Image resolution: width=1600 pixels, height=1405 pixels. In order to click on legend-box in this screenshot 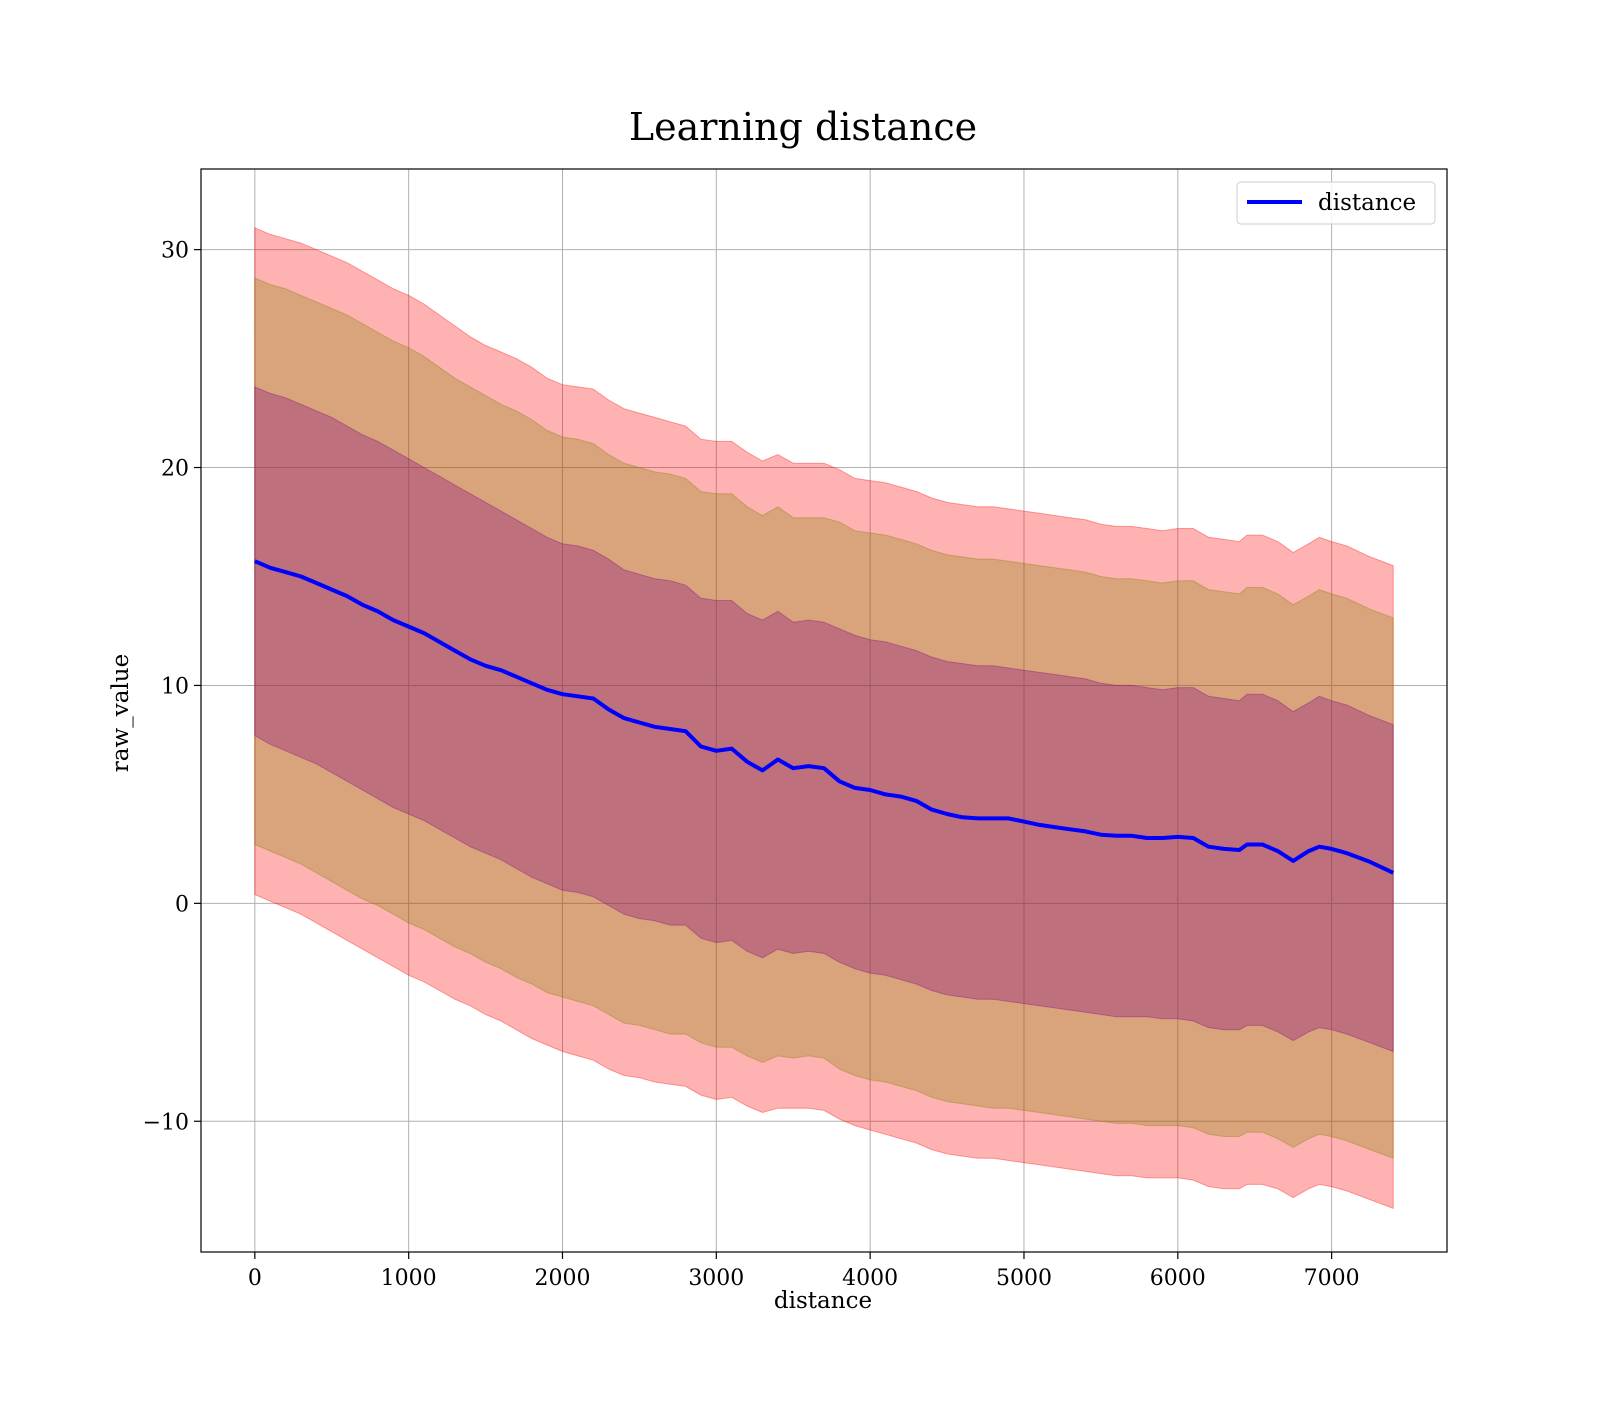, I will do `click(1336, 203)`.